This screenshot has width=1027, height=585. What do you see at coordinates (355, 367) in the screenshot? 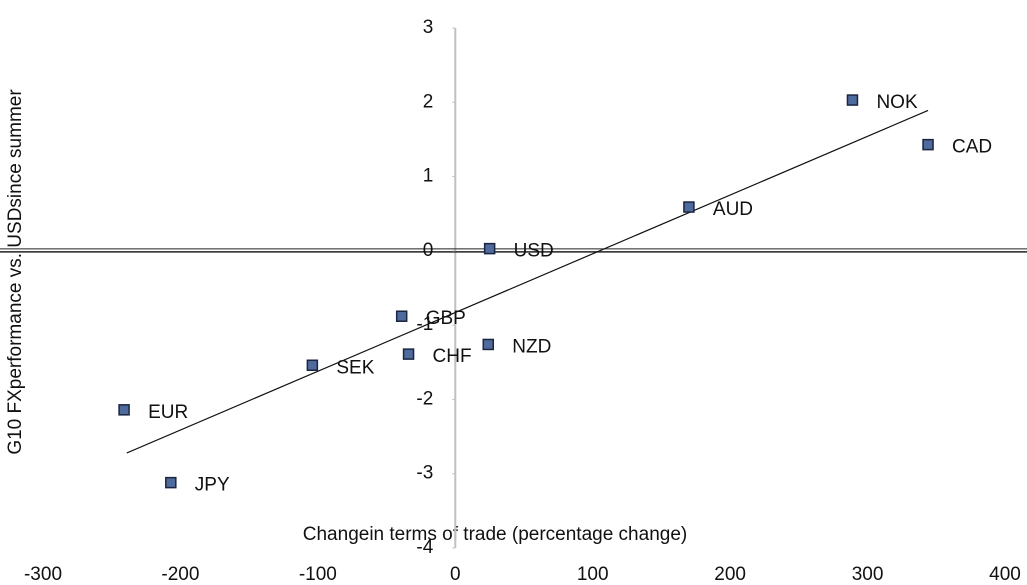
I see `point-label: SEK` at bounding box center [355, 367].